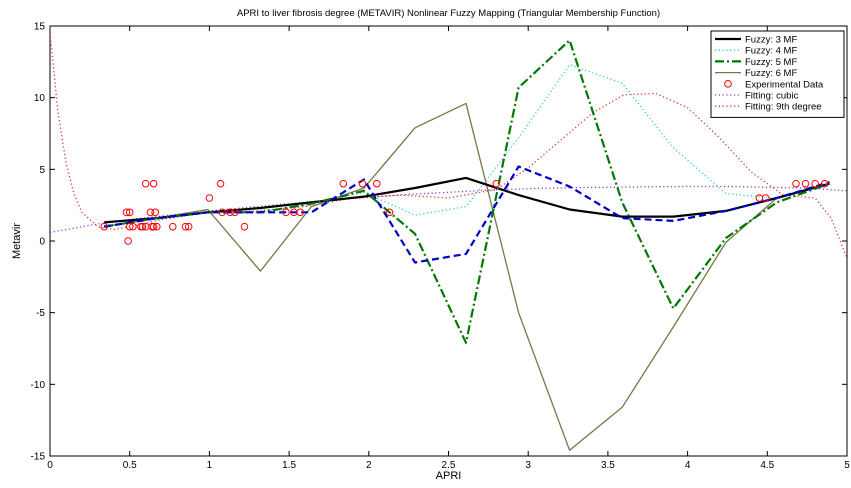 The width and height of the screenshot is (851, 488). What do you see at coordinates (847, 465) in the screenshot?
I see `x-tick-label: 5` at bounding box center [847, 465].